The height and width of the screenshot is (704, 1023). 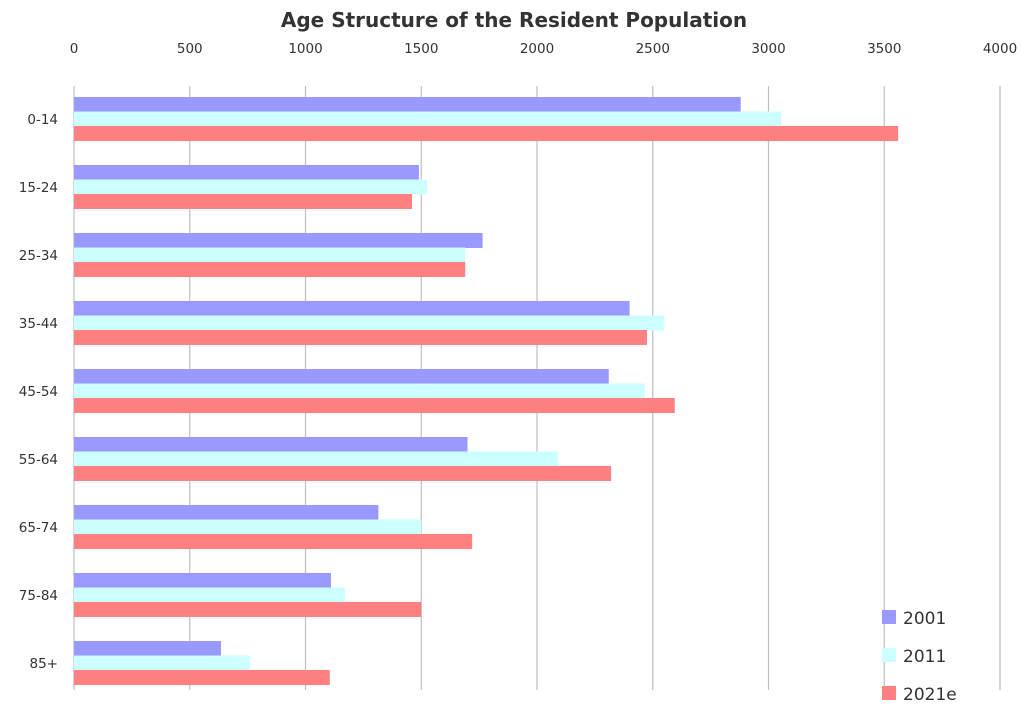 I want to click on bar-15-24-2001, so click(x=246, y=172).